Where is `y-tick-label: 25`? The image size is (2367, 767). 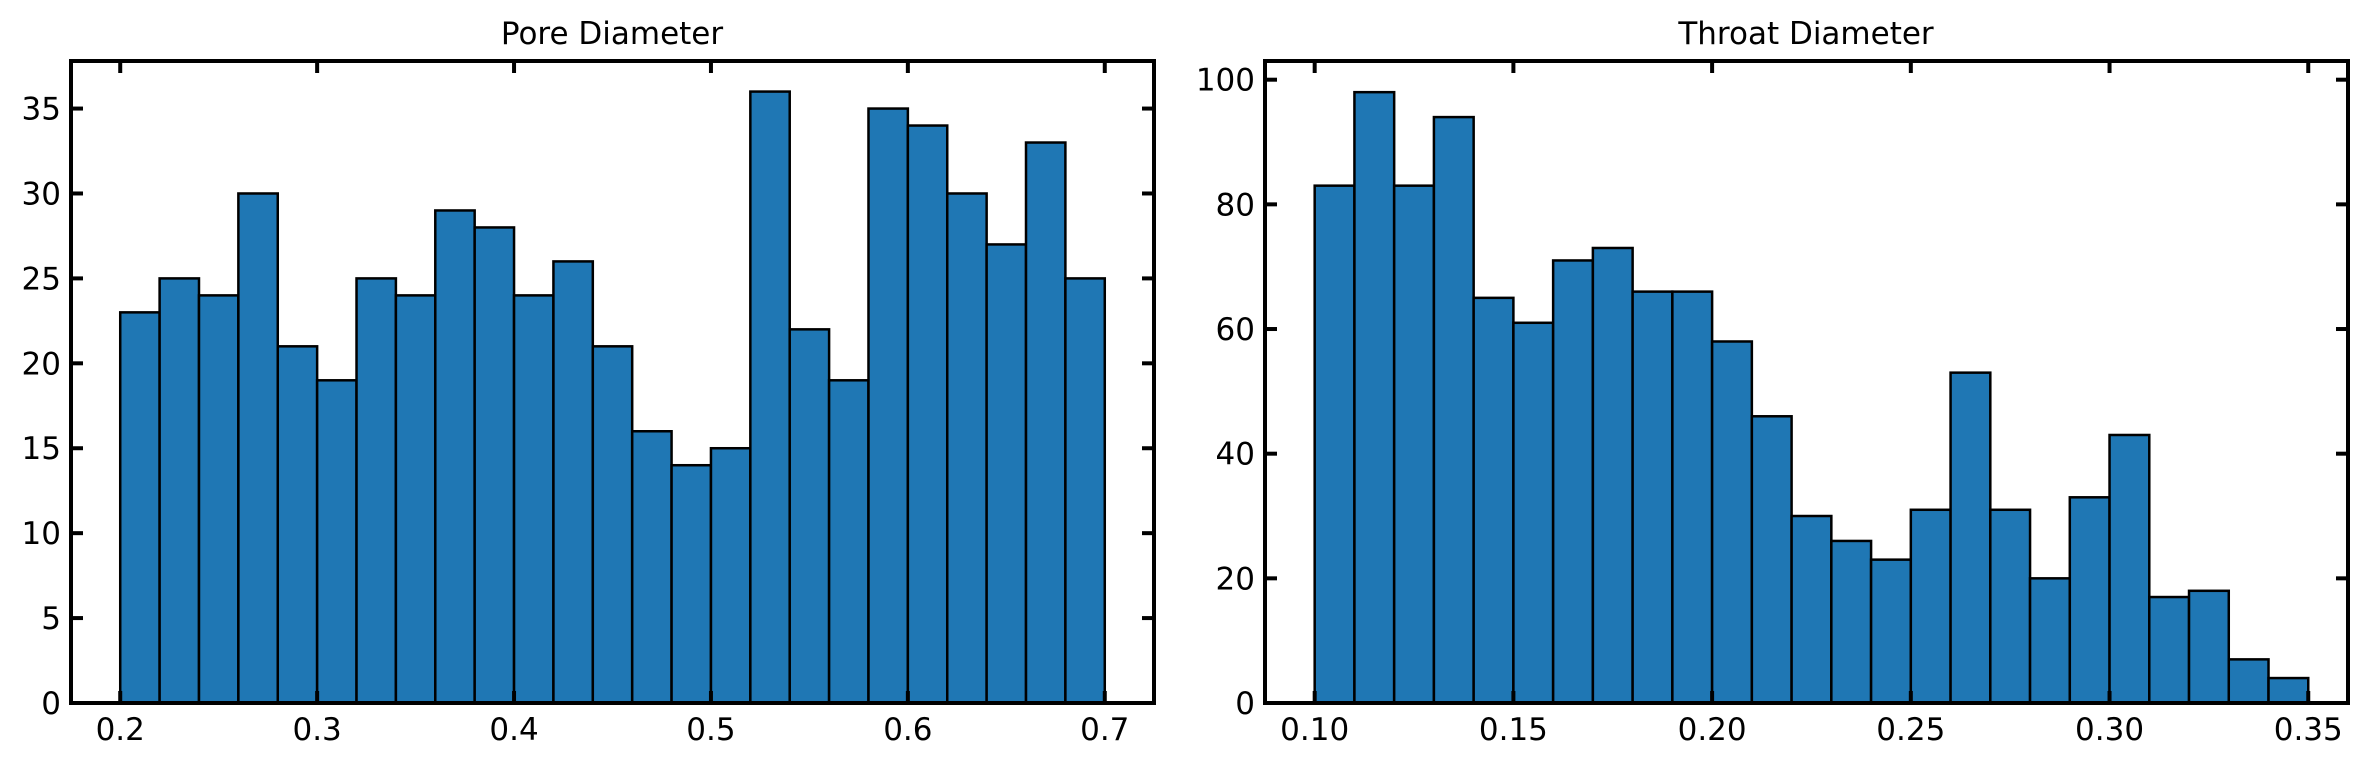
y-tick-label: 25 is located at coordinates (41, 279).